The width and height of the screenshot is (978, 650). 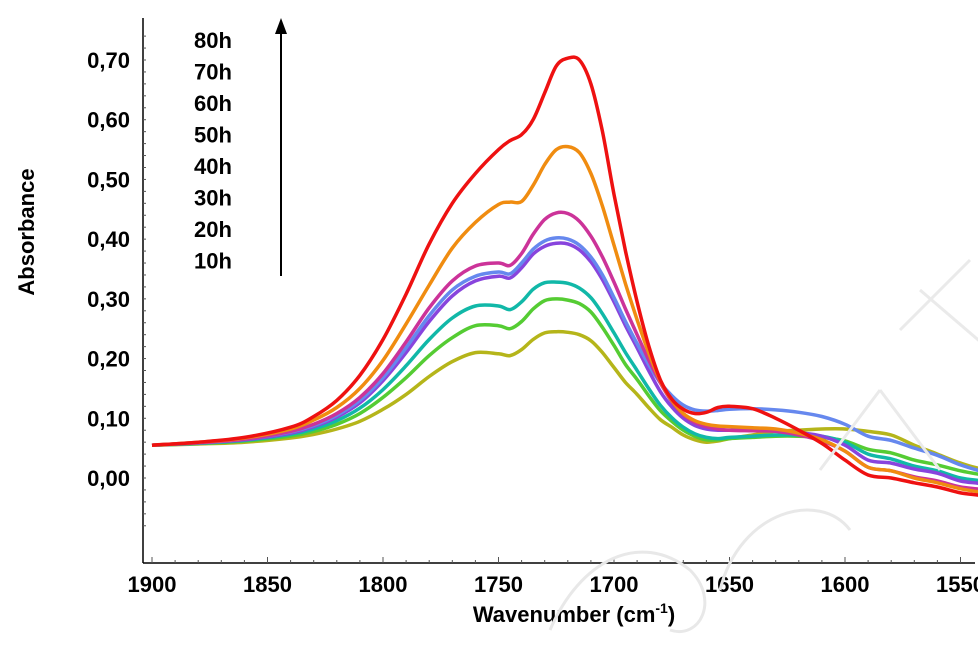 I want to click on x-tick-label: 1750, so click(x=498, y=584).